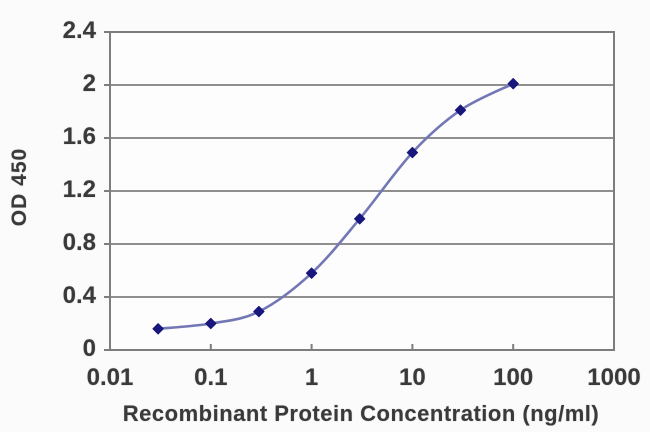 The image size is (650, 432). Describe the element at coordinates (513, 377) in the screenshot. I see `x-tick-label: 100` at that location.